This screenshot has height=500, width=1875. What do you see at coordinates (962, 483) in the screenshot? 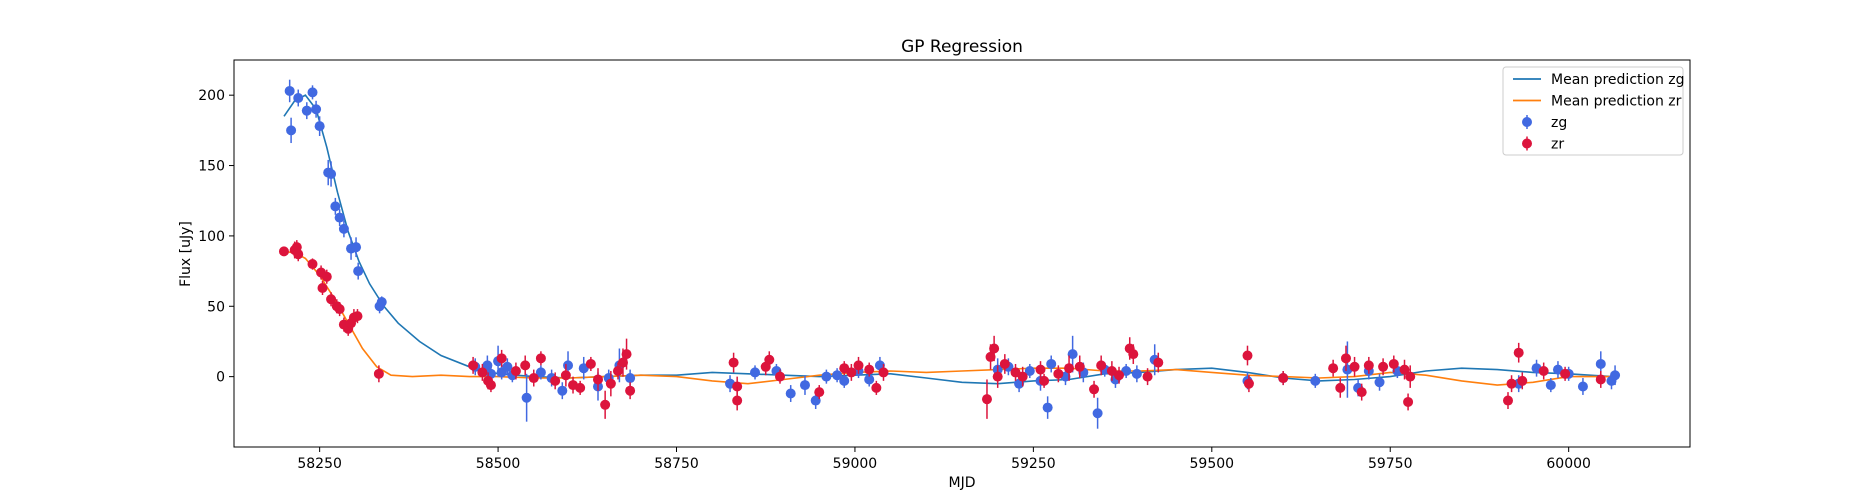
I see `x-axis-label: MJD` at bounding box center [962, 483].